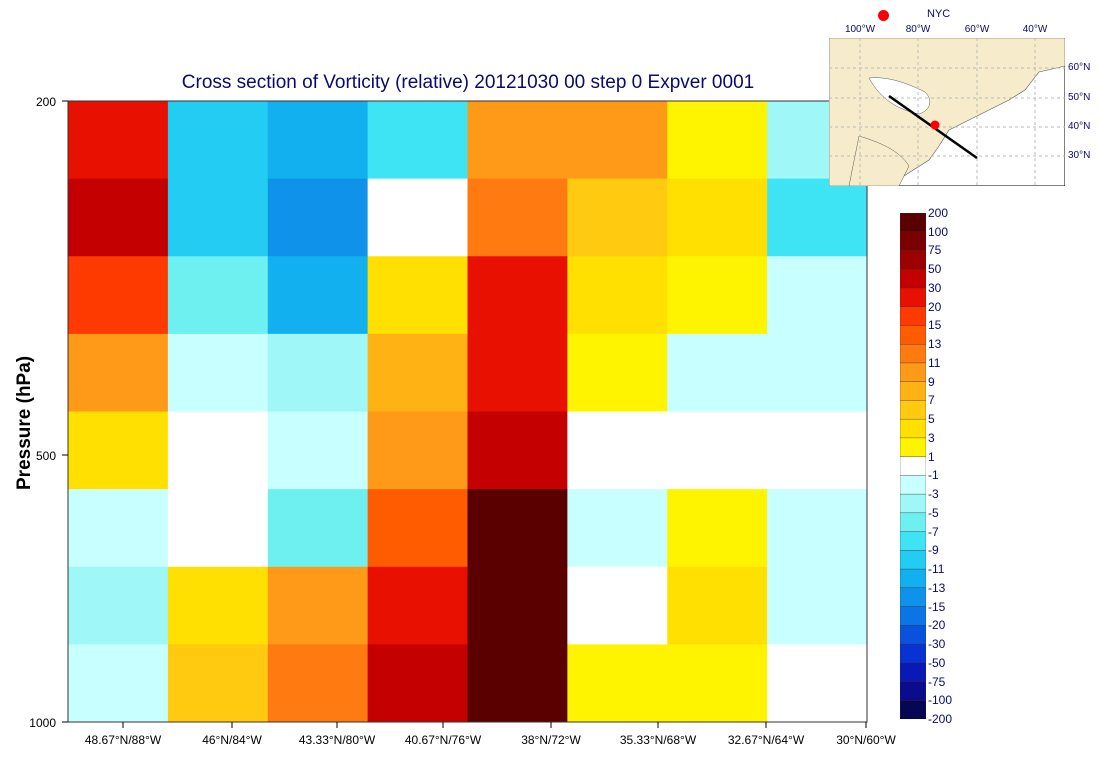 The image size is (1100, 761). Describe the element at coordinates (232, 740) in the screenshot. I see `x-tick-label: 46°N/84°W` at that location.